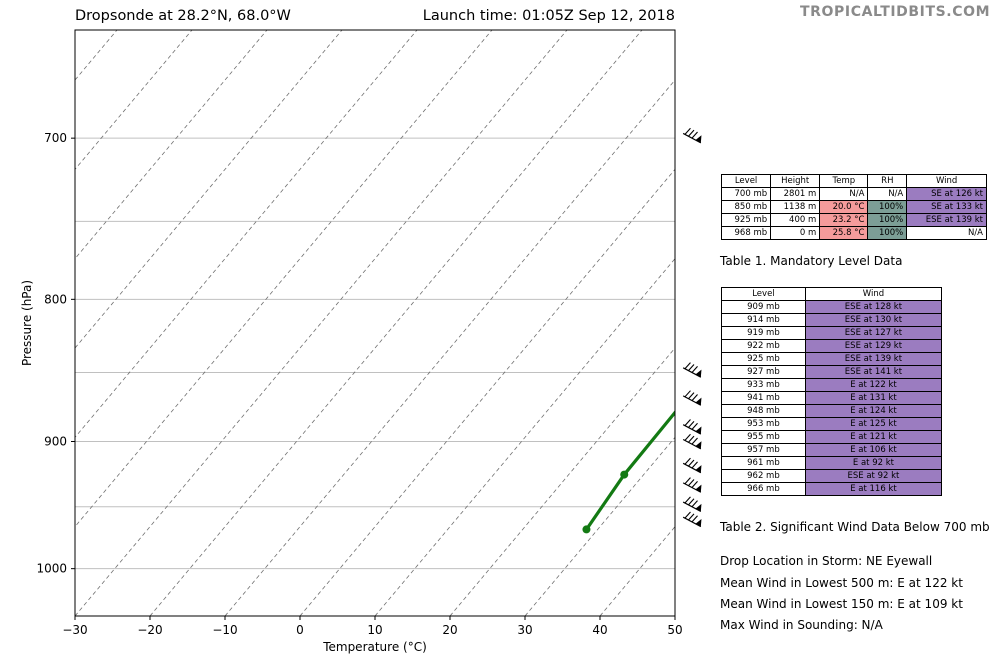 The height and width of the screenshot is (667, 1000). What do you see at coordinates (55, 138) in the screenshot?
I see `y-tick-label: 700` at bounding box center [55, 138].